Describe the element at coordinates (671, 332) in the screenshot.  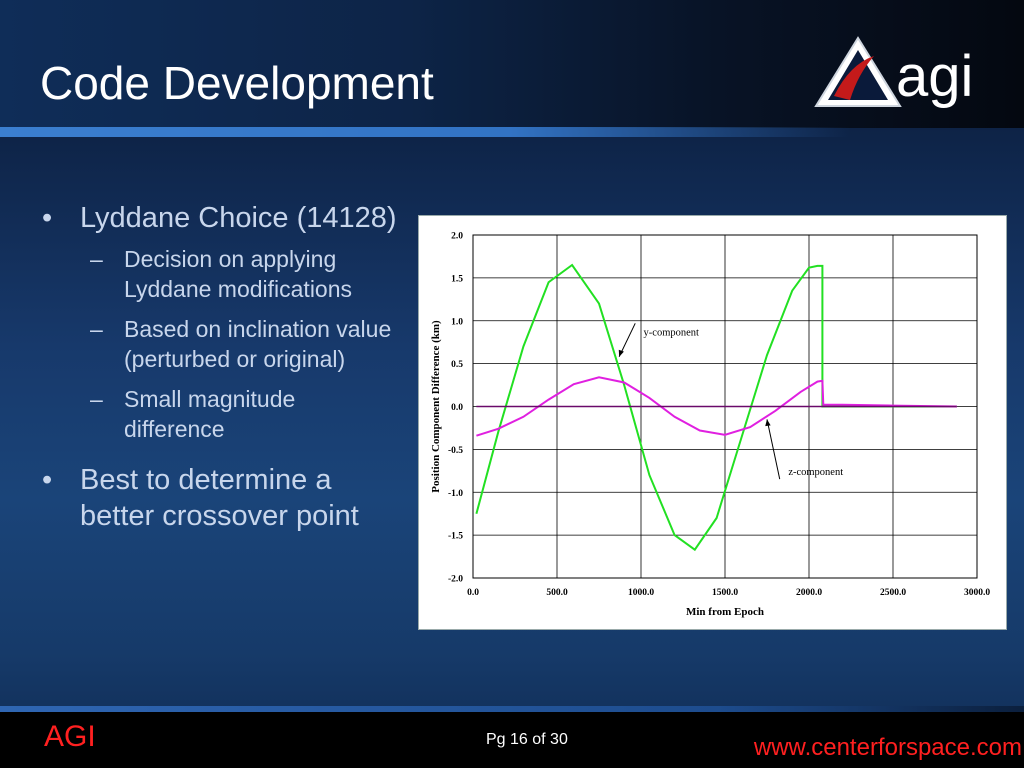
I see `series-annotation: y-component` at that location.